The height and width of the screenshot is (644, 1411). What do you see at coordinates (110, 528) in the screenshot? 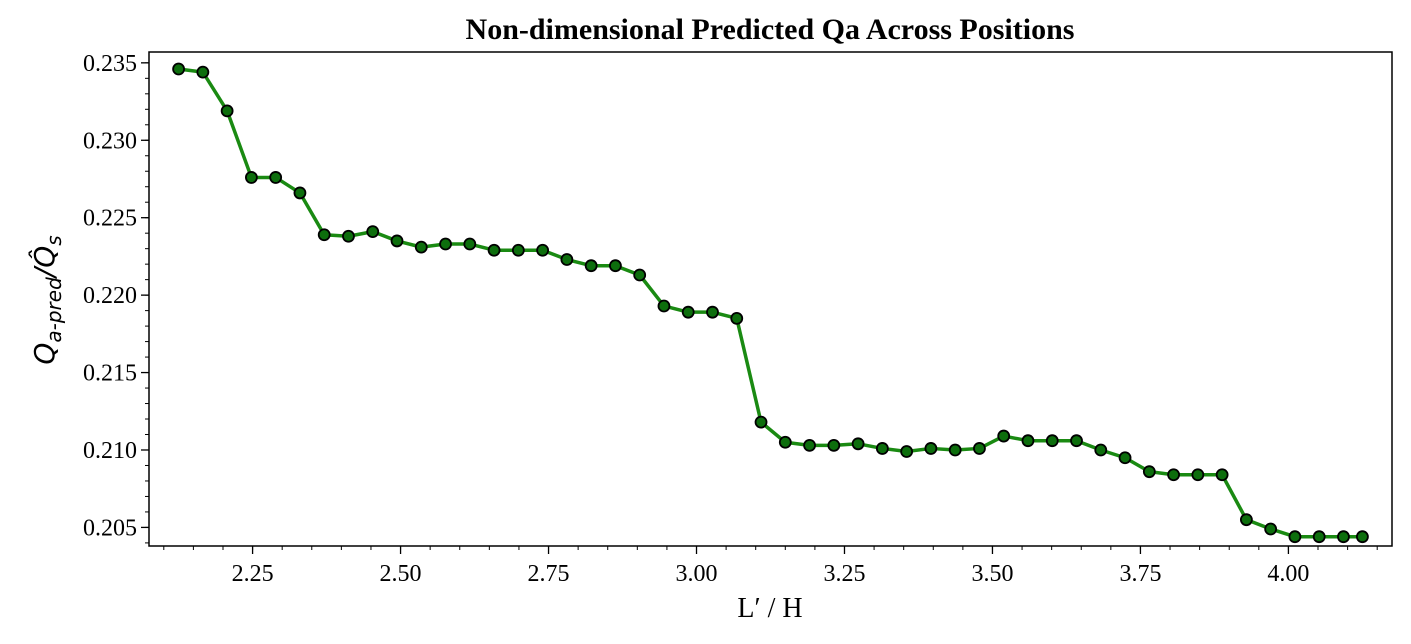
I see `y-tick-label: 0.205` at bounding box center [110, 528].